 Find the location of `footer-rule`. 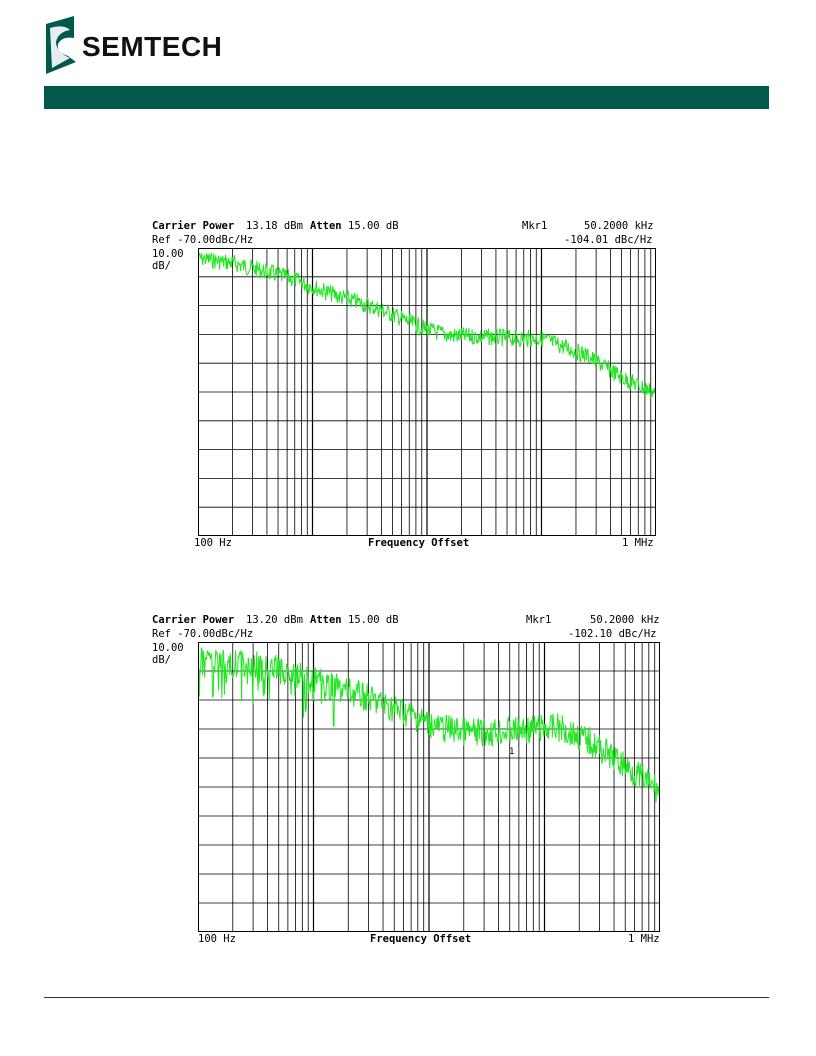

footer-rule is located at coordinates (406, 997).